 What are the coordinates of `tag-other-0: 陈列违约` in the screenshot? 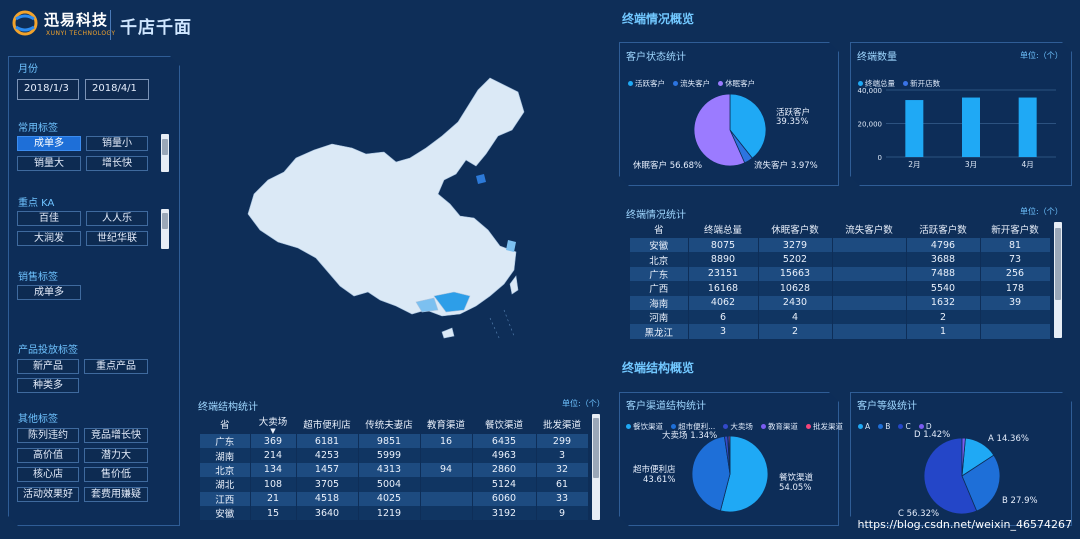 It's located at (48, 435).